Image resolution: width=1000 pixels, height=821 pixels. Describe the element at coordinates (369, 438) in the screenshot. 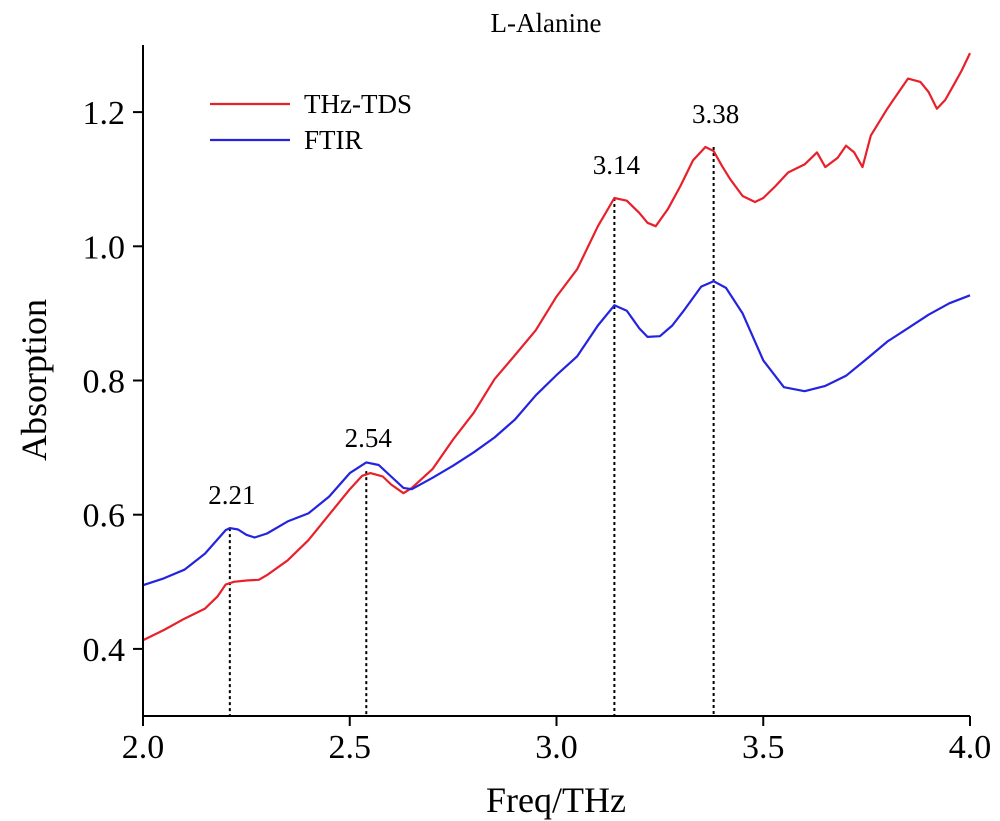

I see `peak-label-2-54: 2.54` at that location.